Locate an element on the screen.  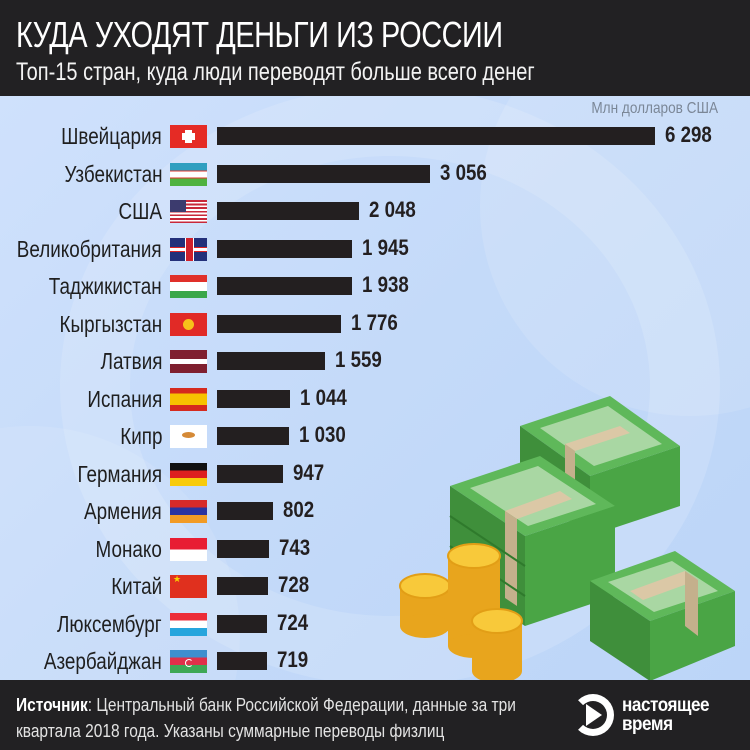
flag-us-icon is located at coordinates (188, 211).